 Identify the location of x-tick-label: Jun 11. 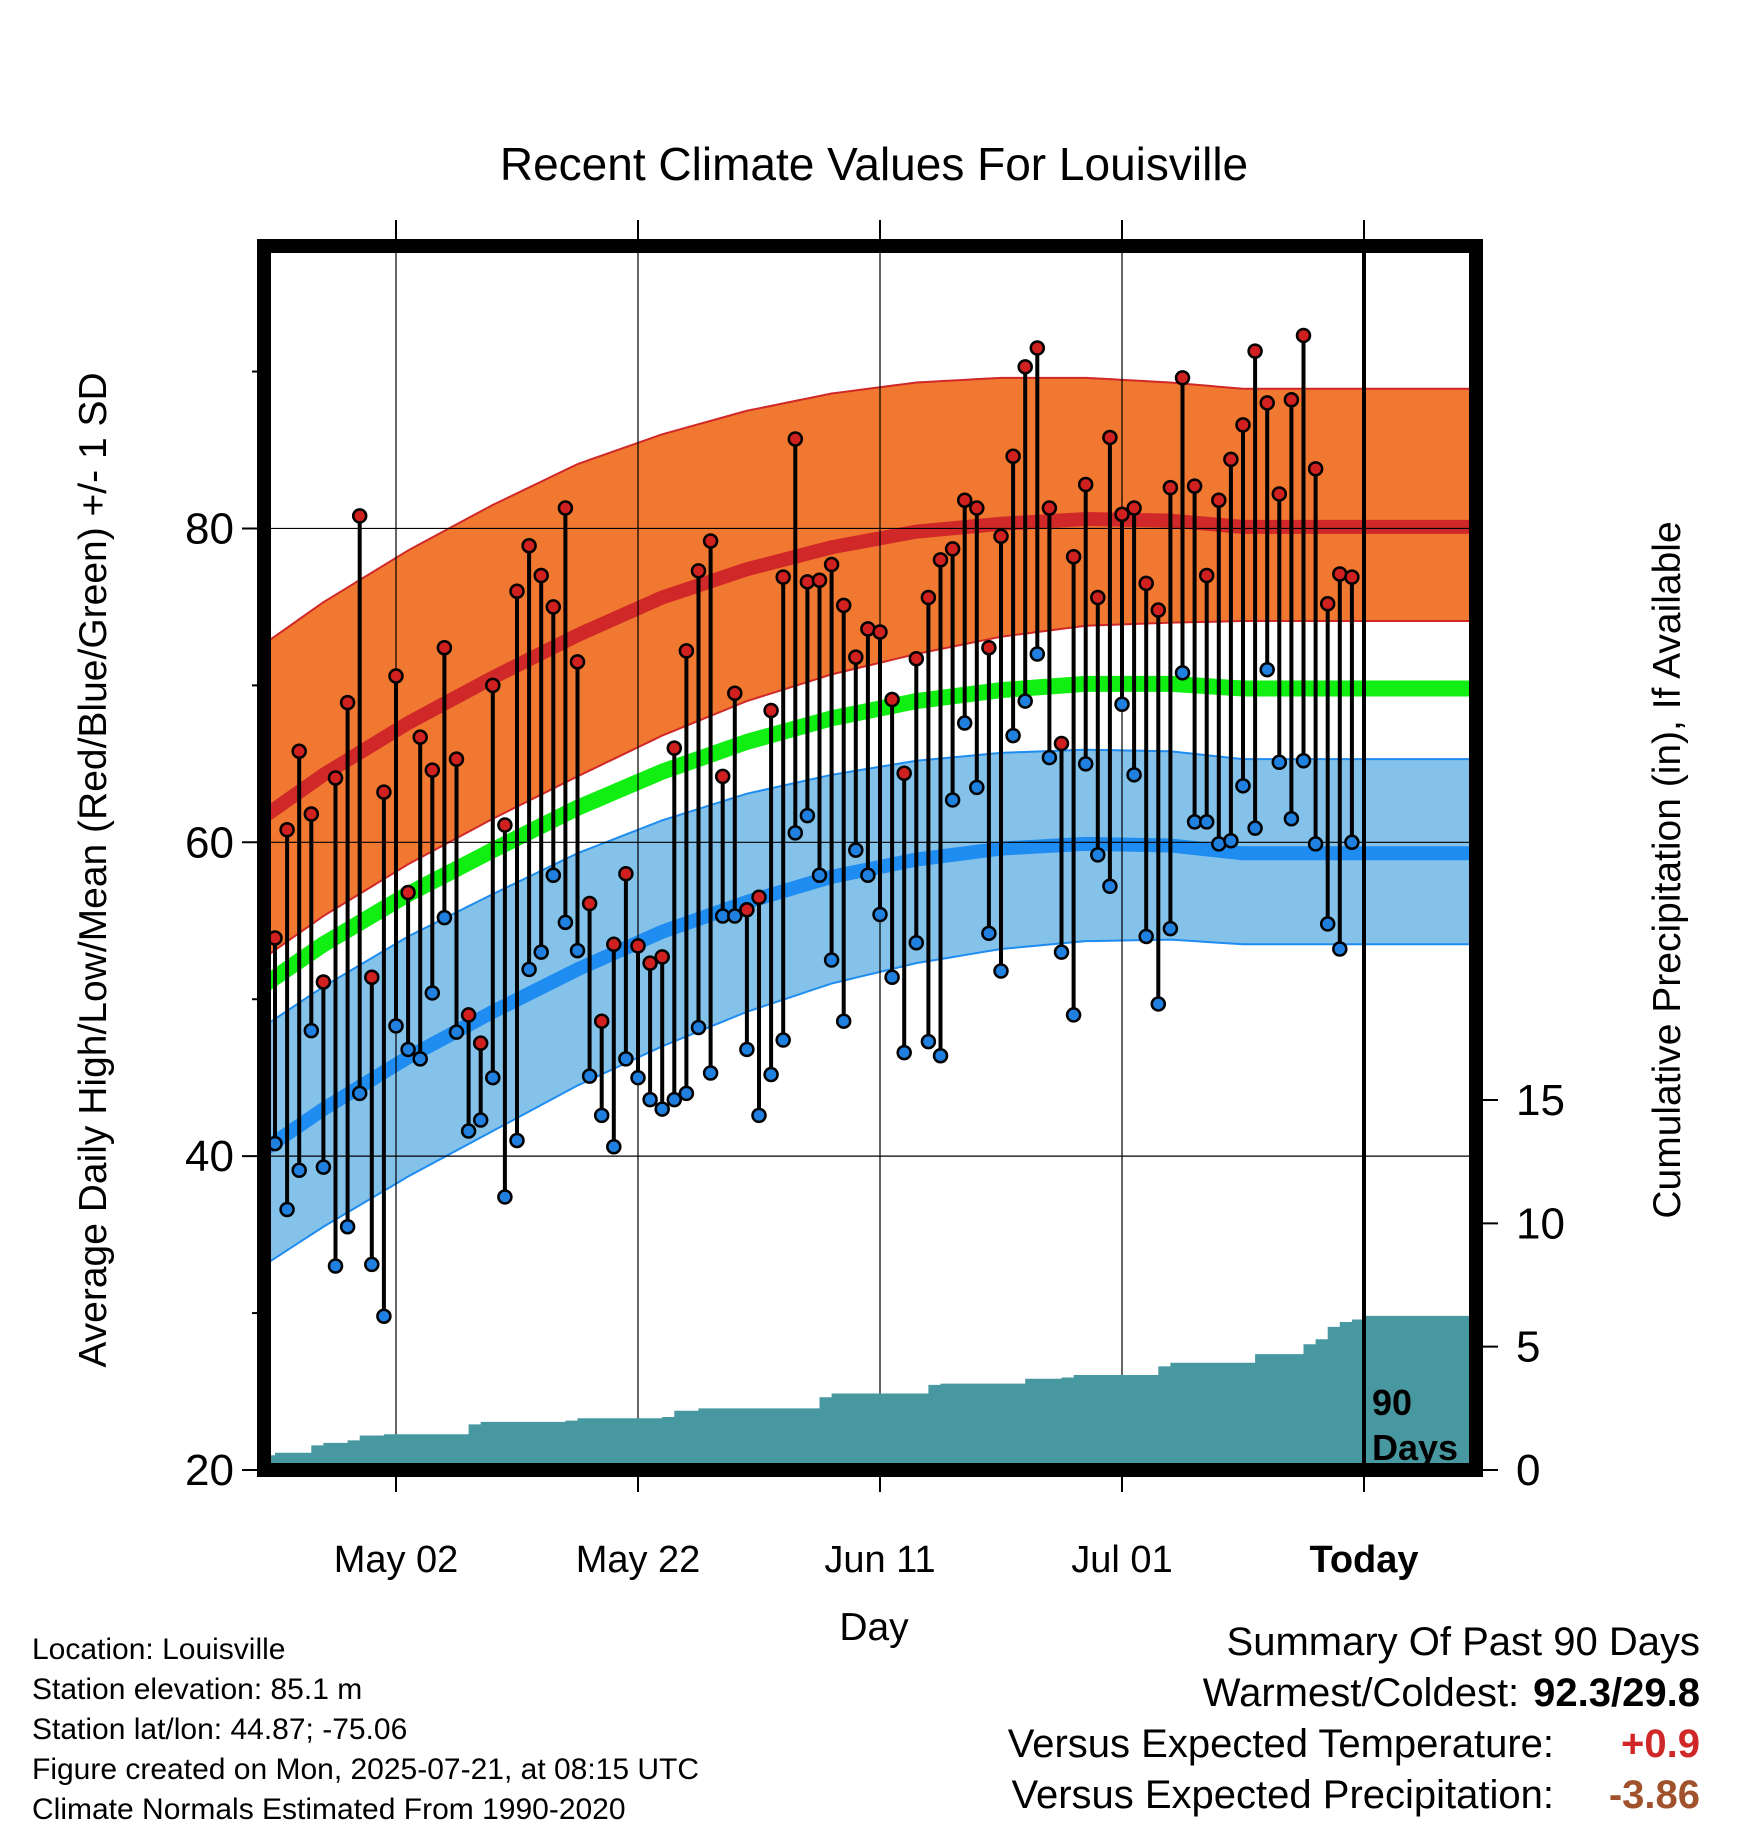
(879, 1560).